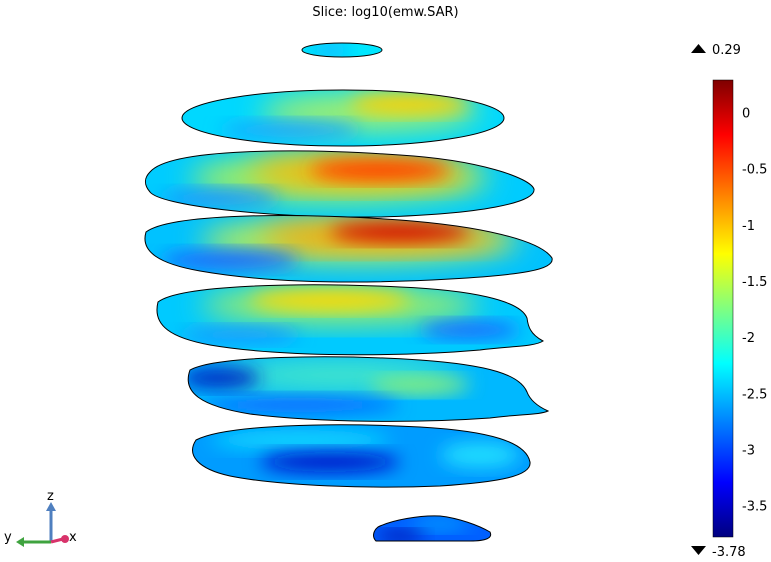 The image size is (771, 562). What do you see at coordinates (385, 12) in the screenshot?
I see `plot-title: Slice: log10(emw.SAR)` at bounding box center [385, 12].